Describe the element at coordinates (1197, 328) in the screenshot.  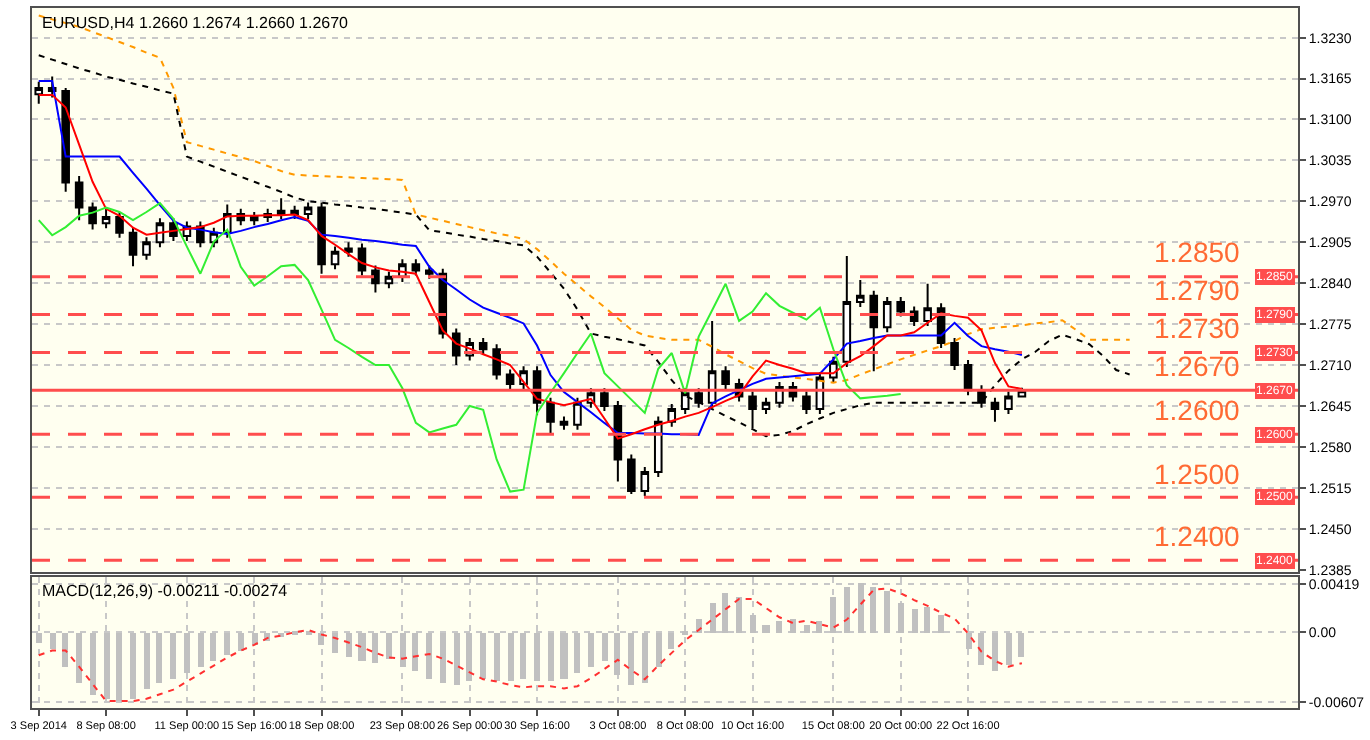
I see `text: 1.2730` at that location.